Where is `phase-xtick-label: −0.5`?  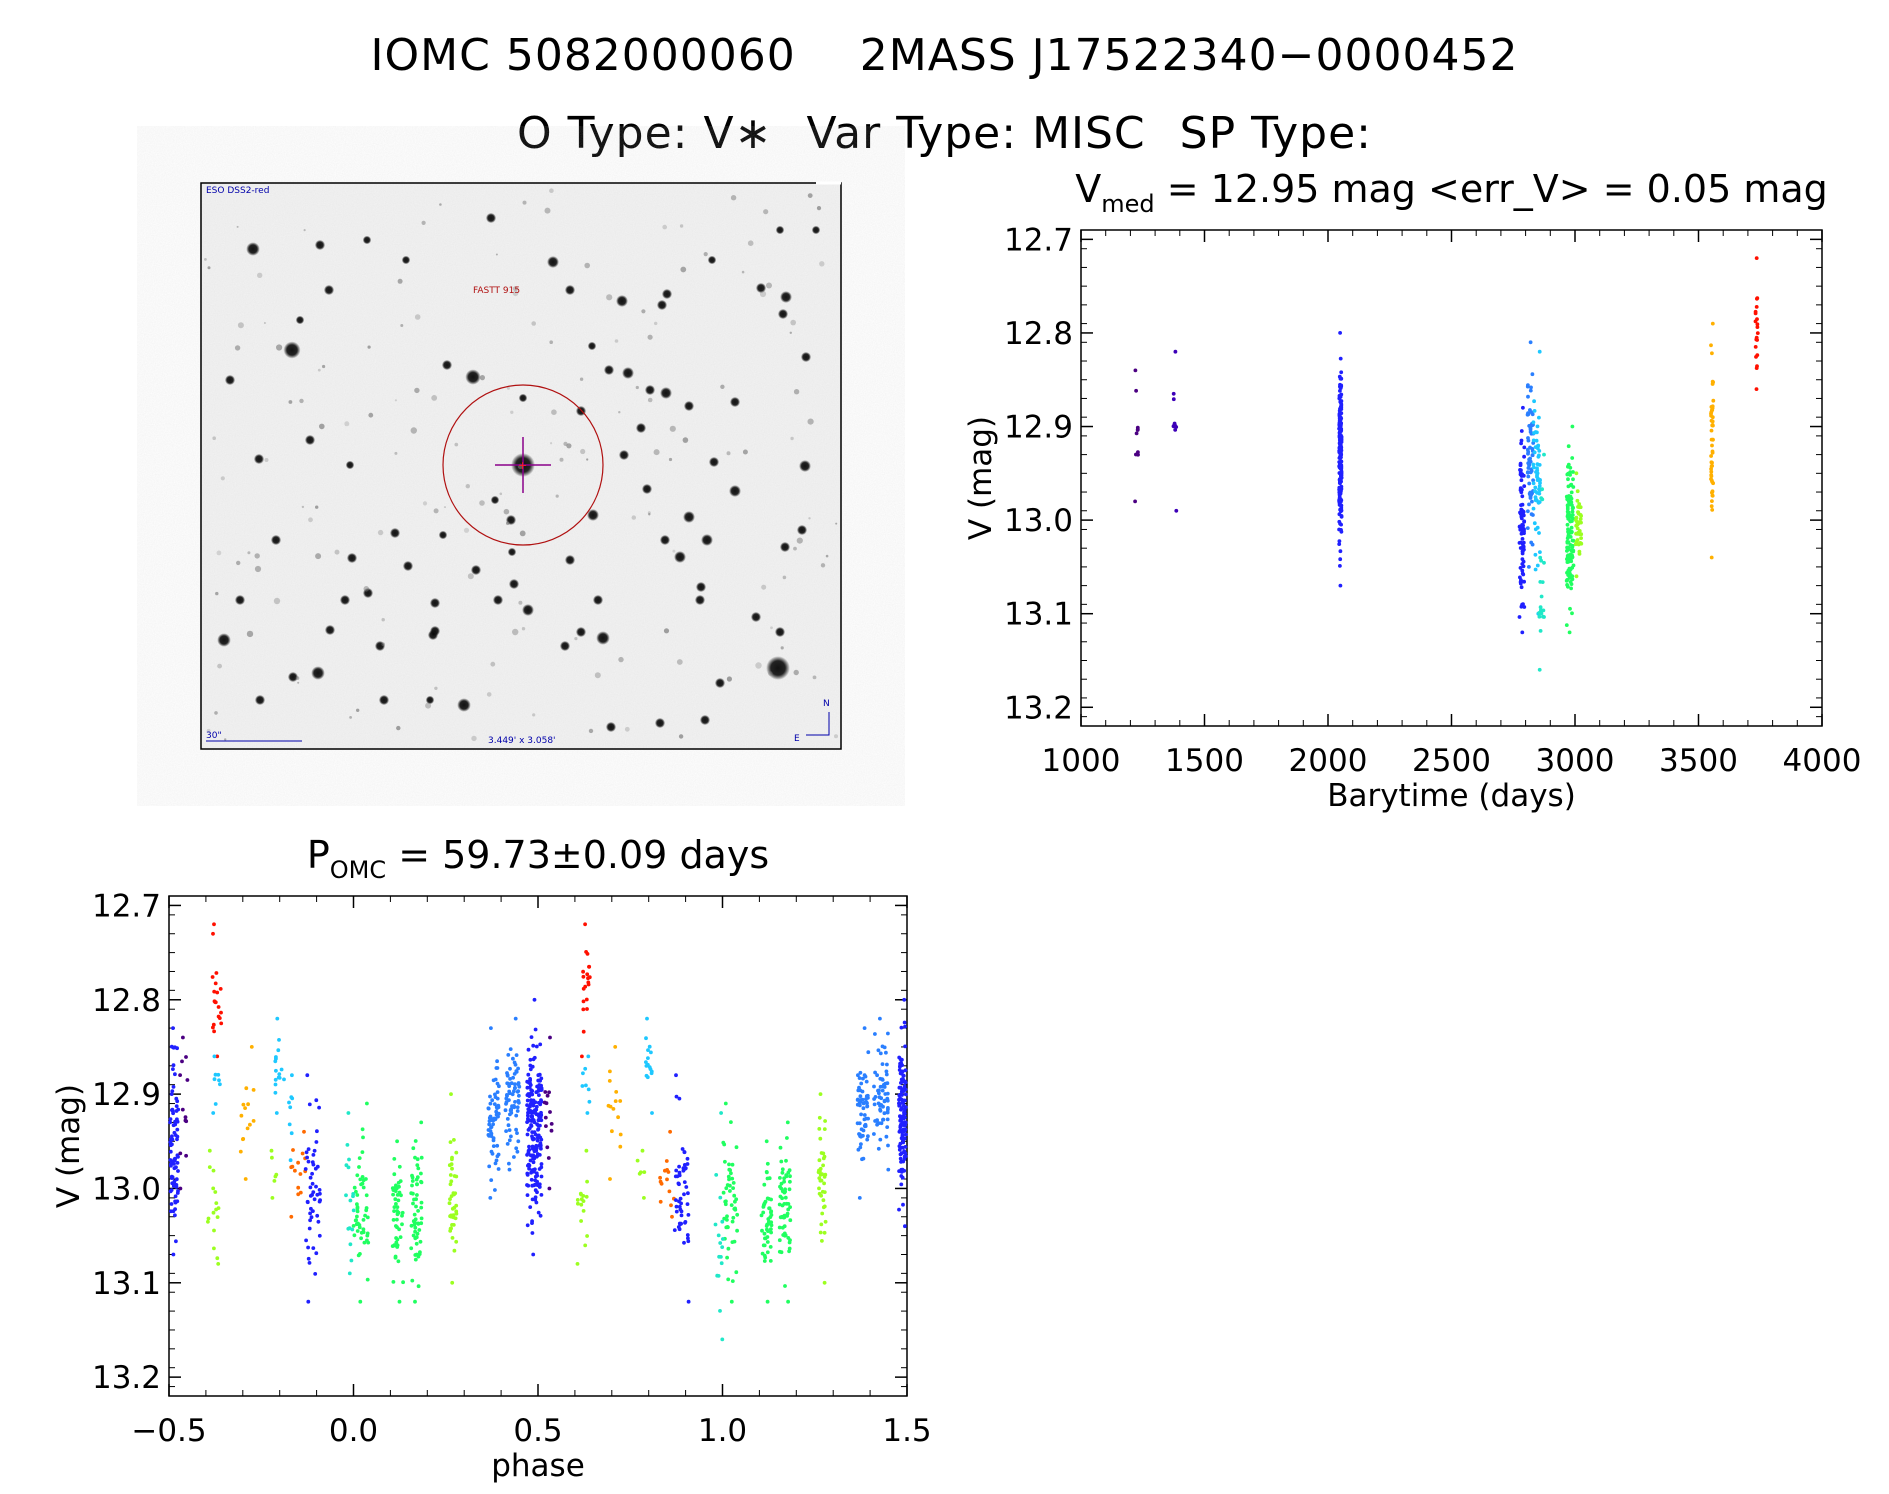 phase-xtick-label: −0.5 is located at coordinates (168, 1431).